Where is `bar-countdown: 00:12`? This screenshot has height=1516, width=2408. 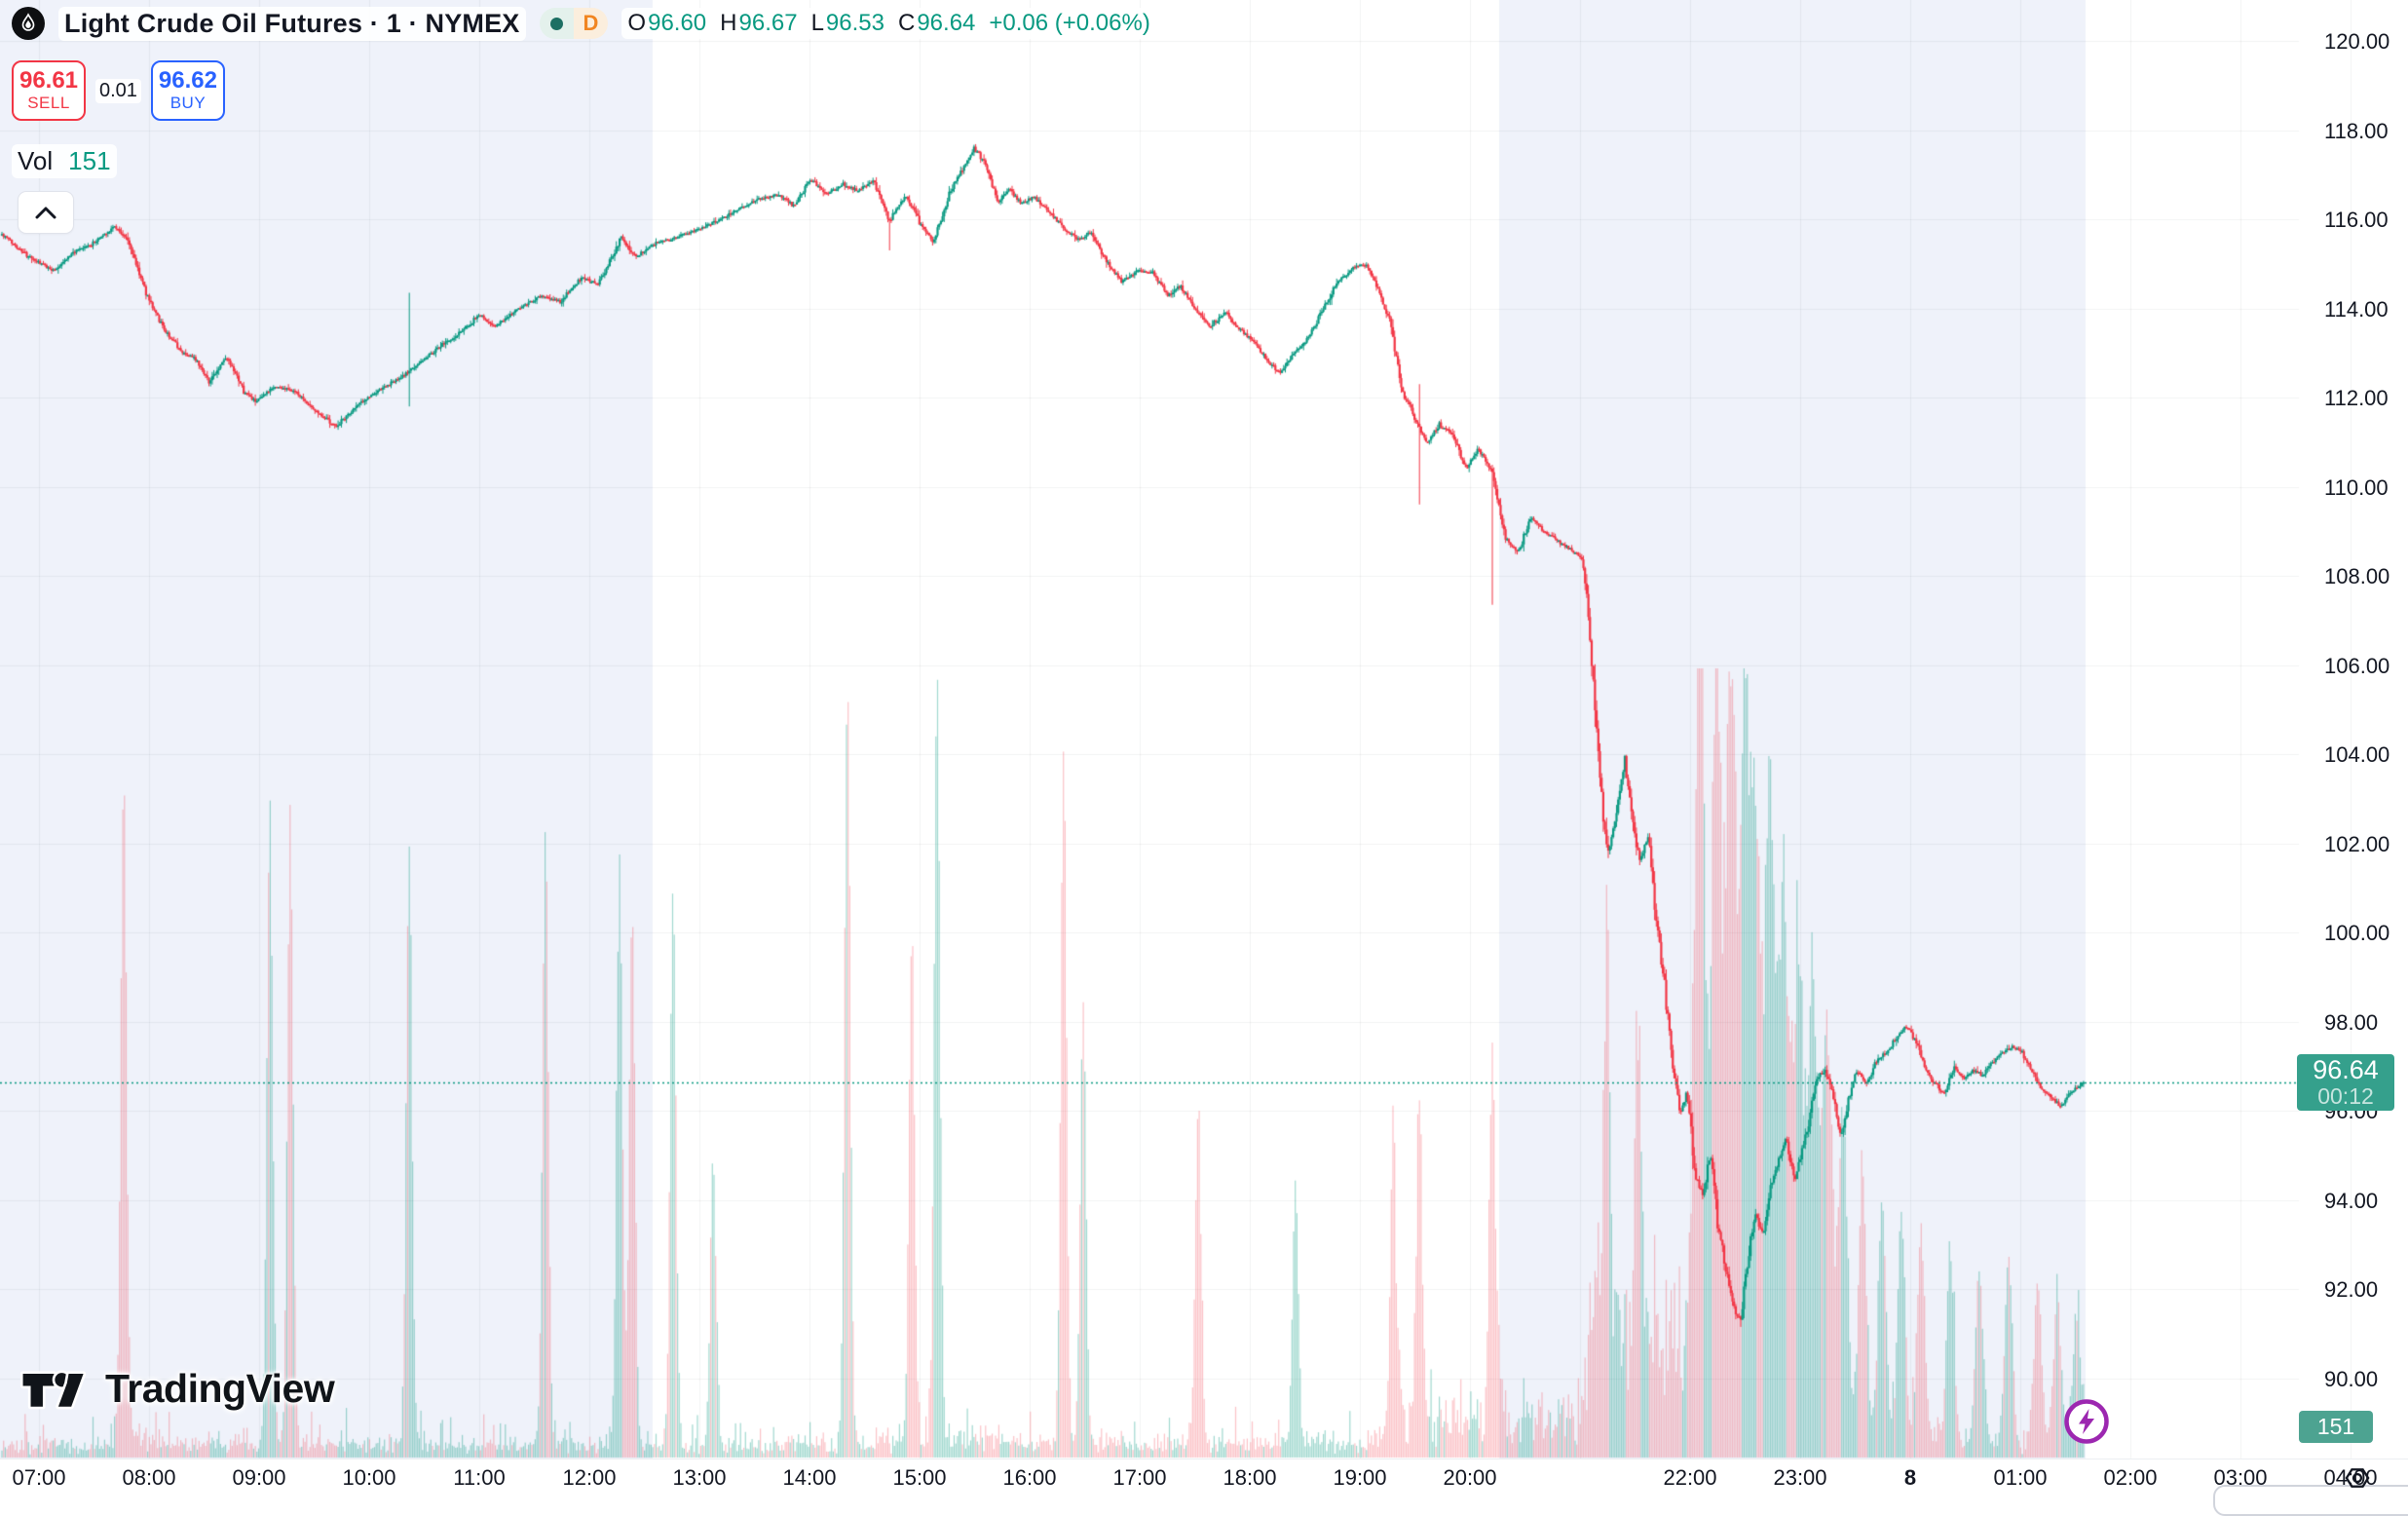 bar-countdown: 00:12 is located at coordinates (2345, 1095).